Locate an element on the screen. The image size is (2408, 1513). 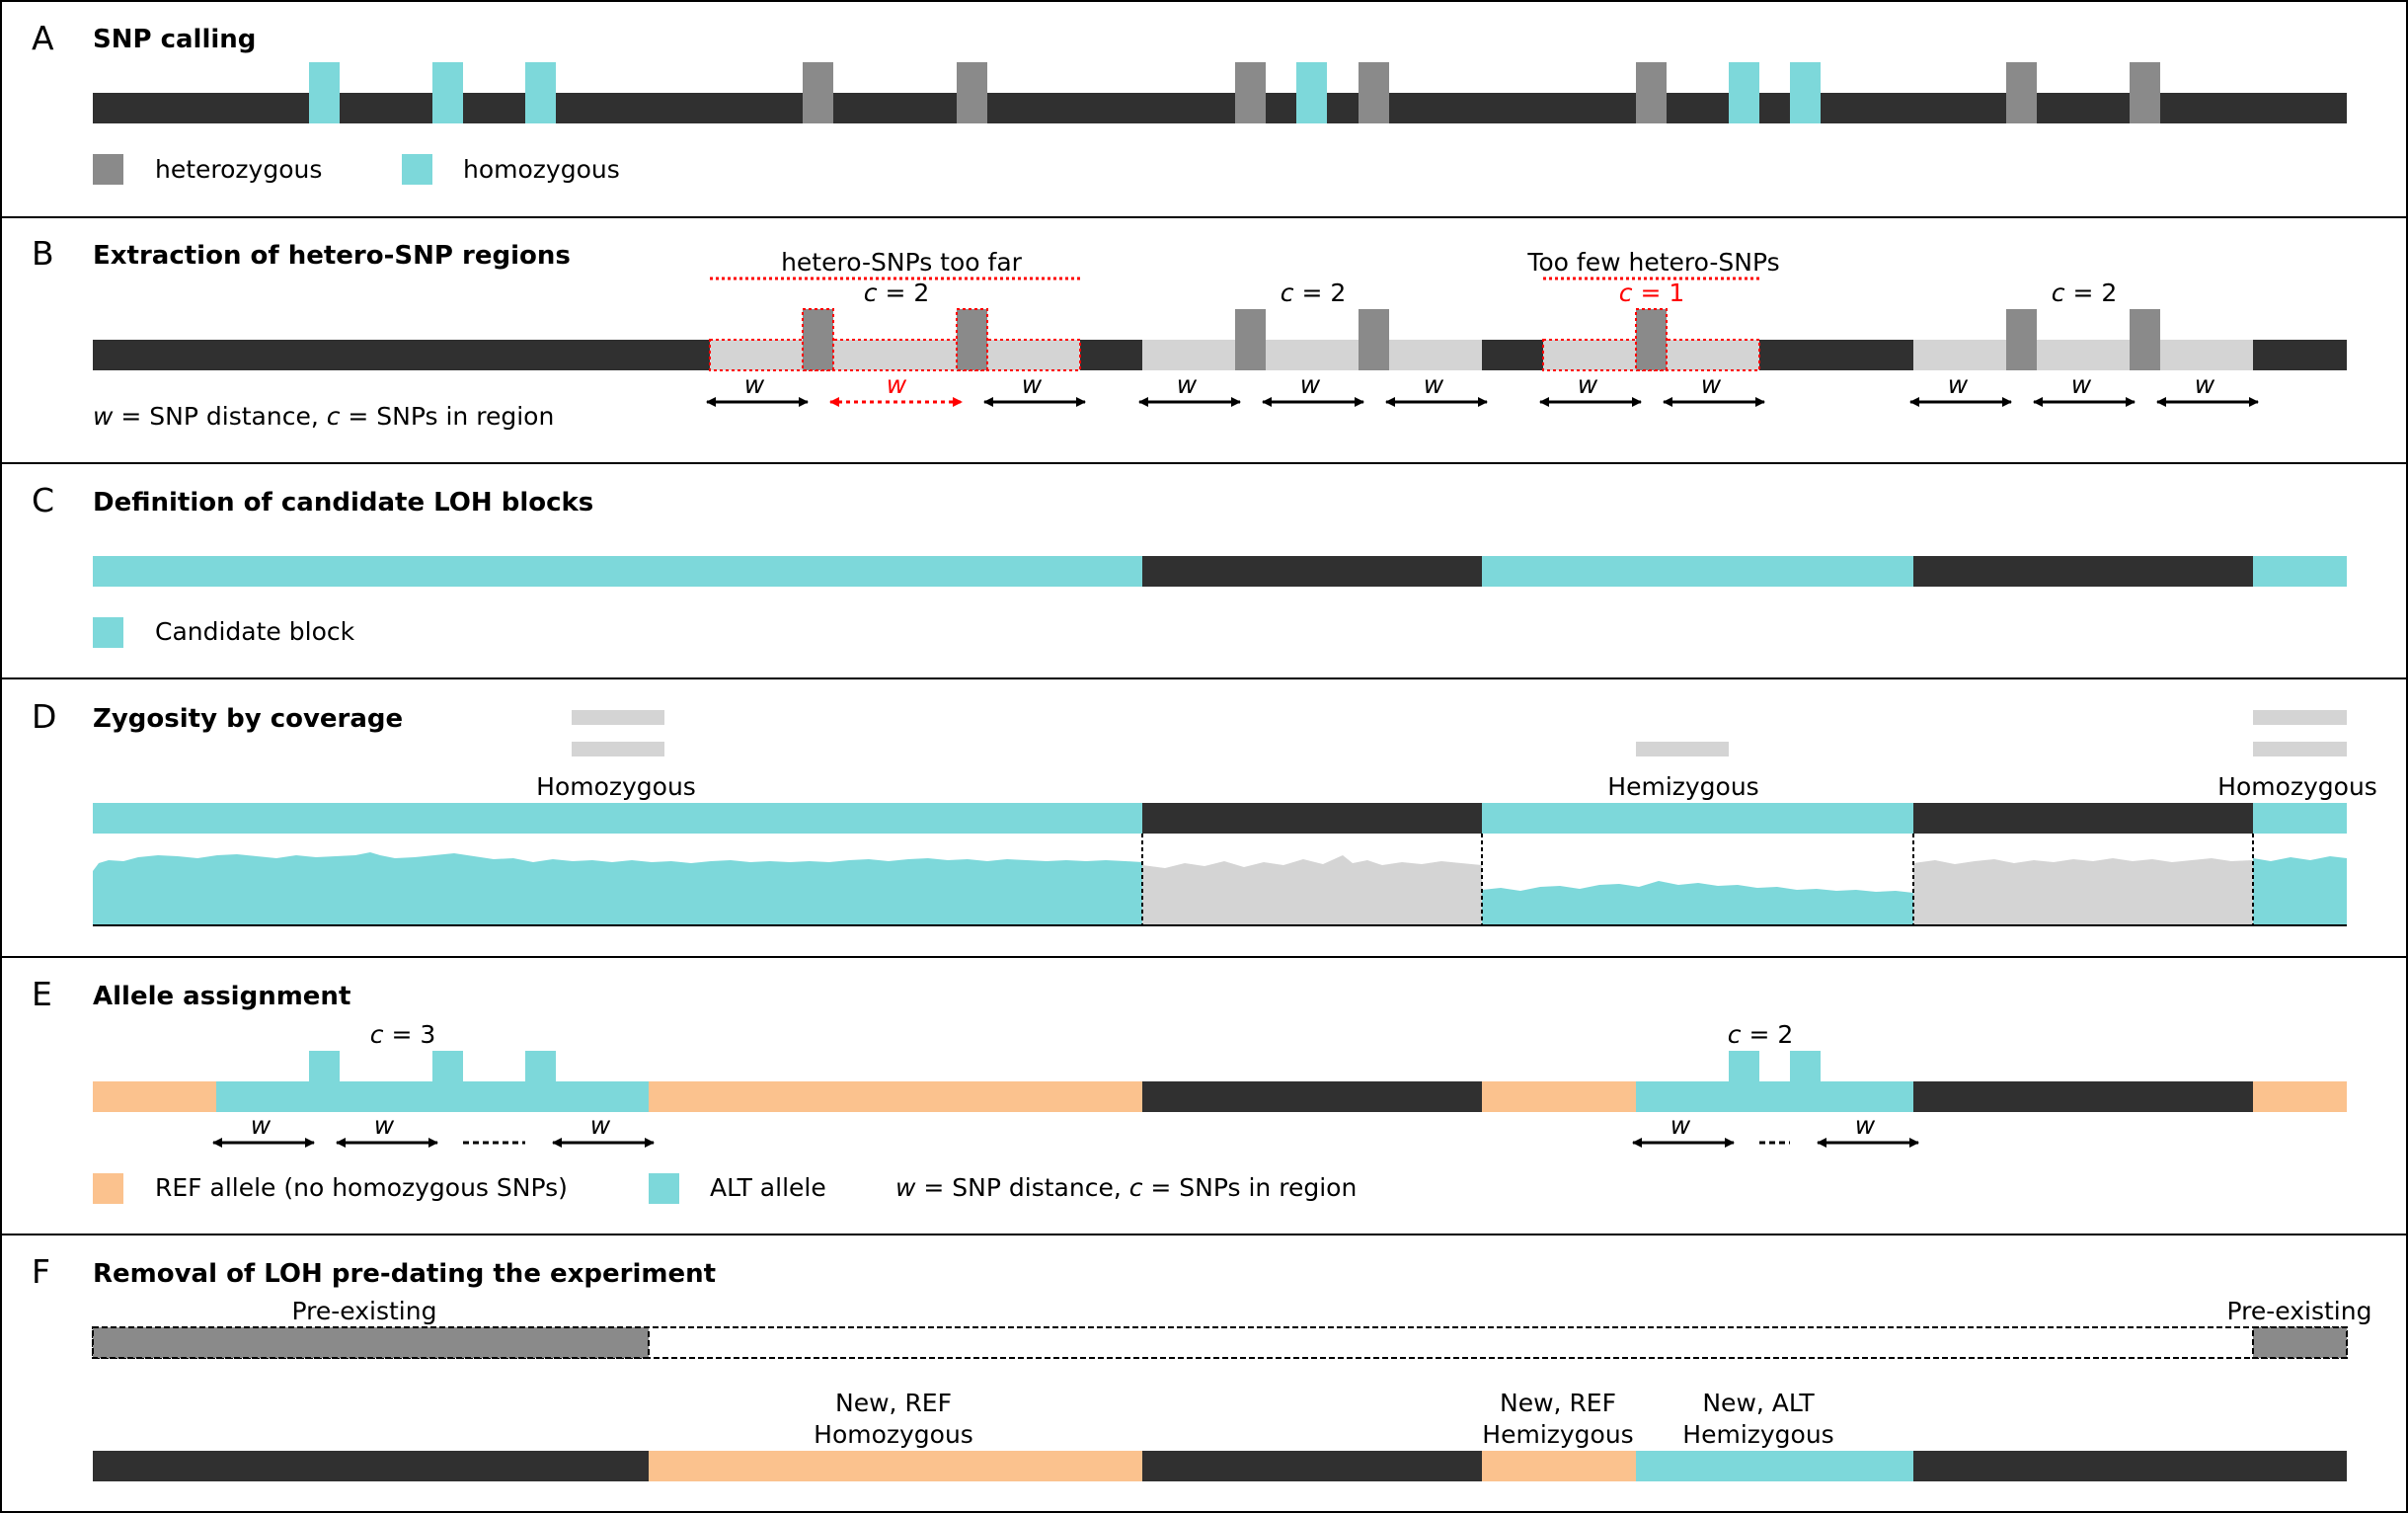
new-alt-hemizygous-label-line2: Hemizygous is located at coordinates (1757, 1434).